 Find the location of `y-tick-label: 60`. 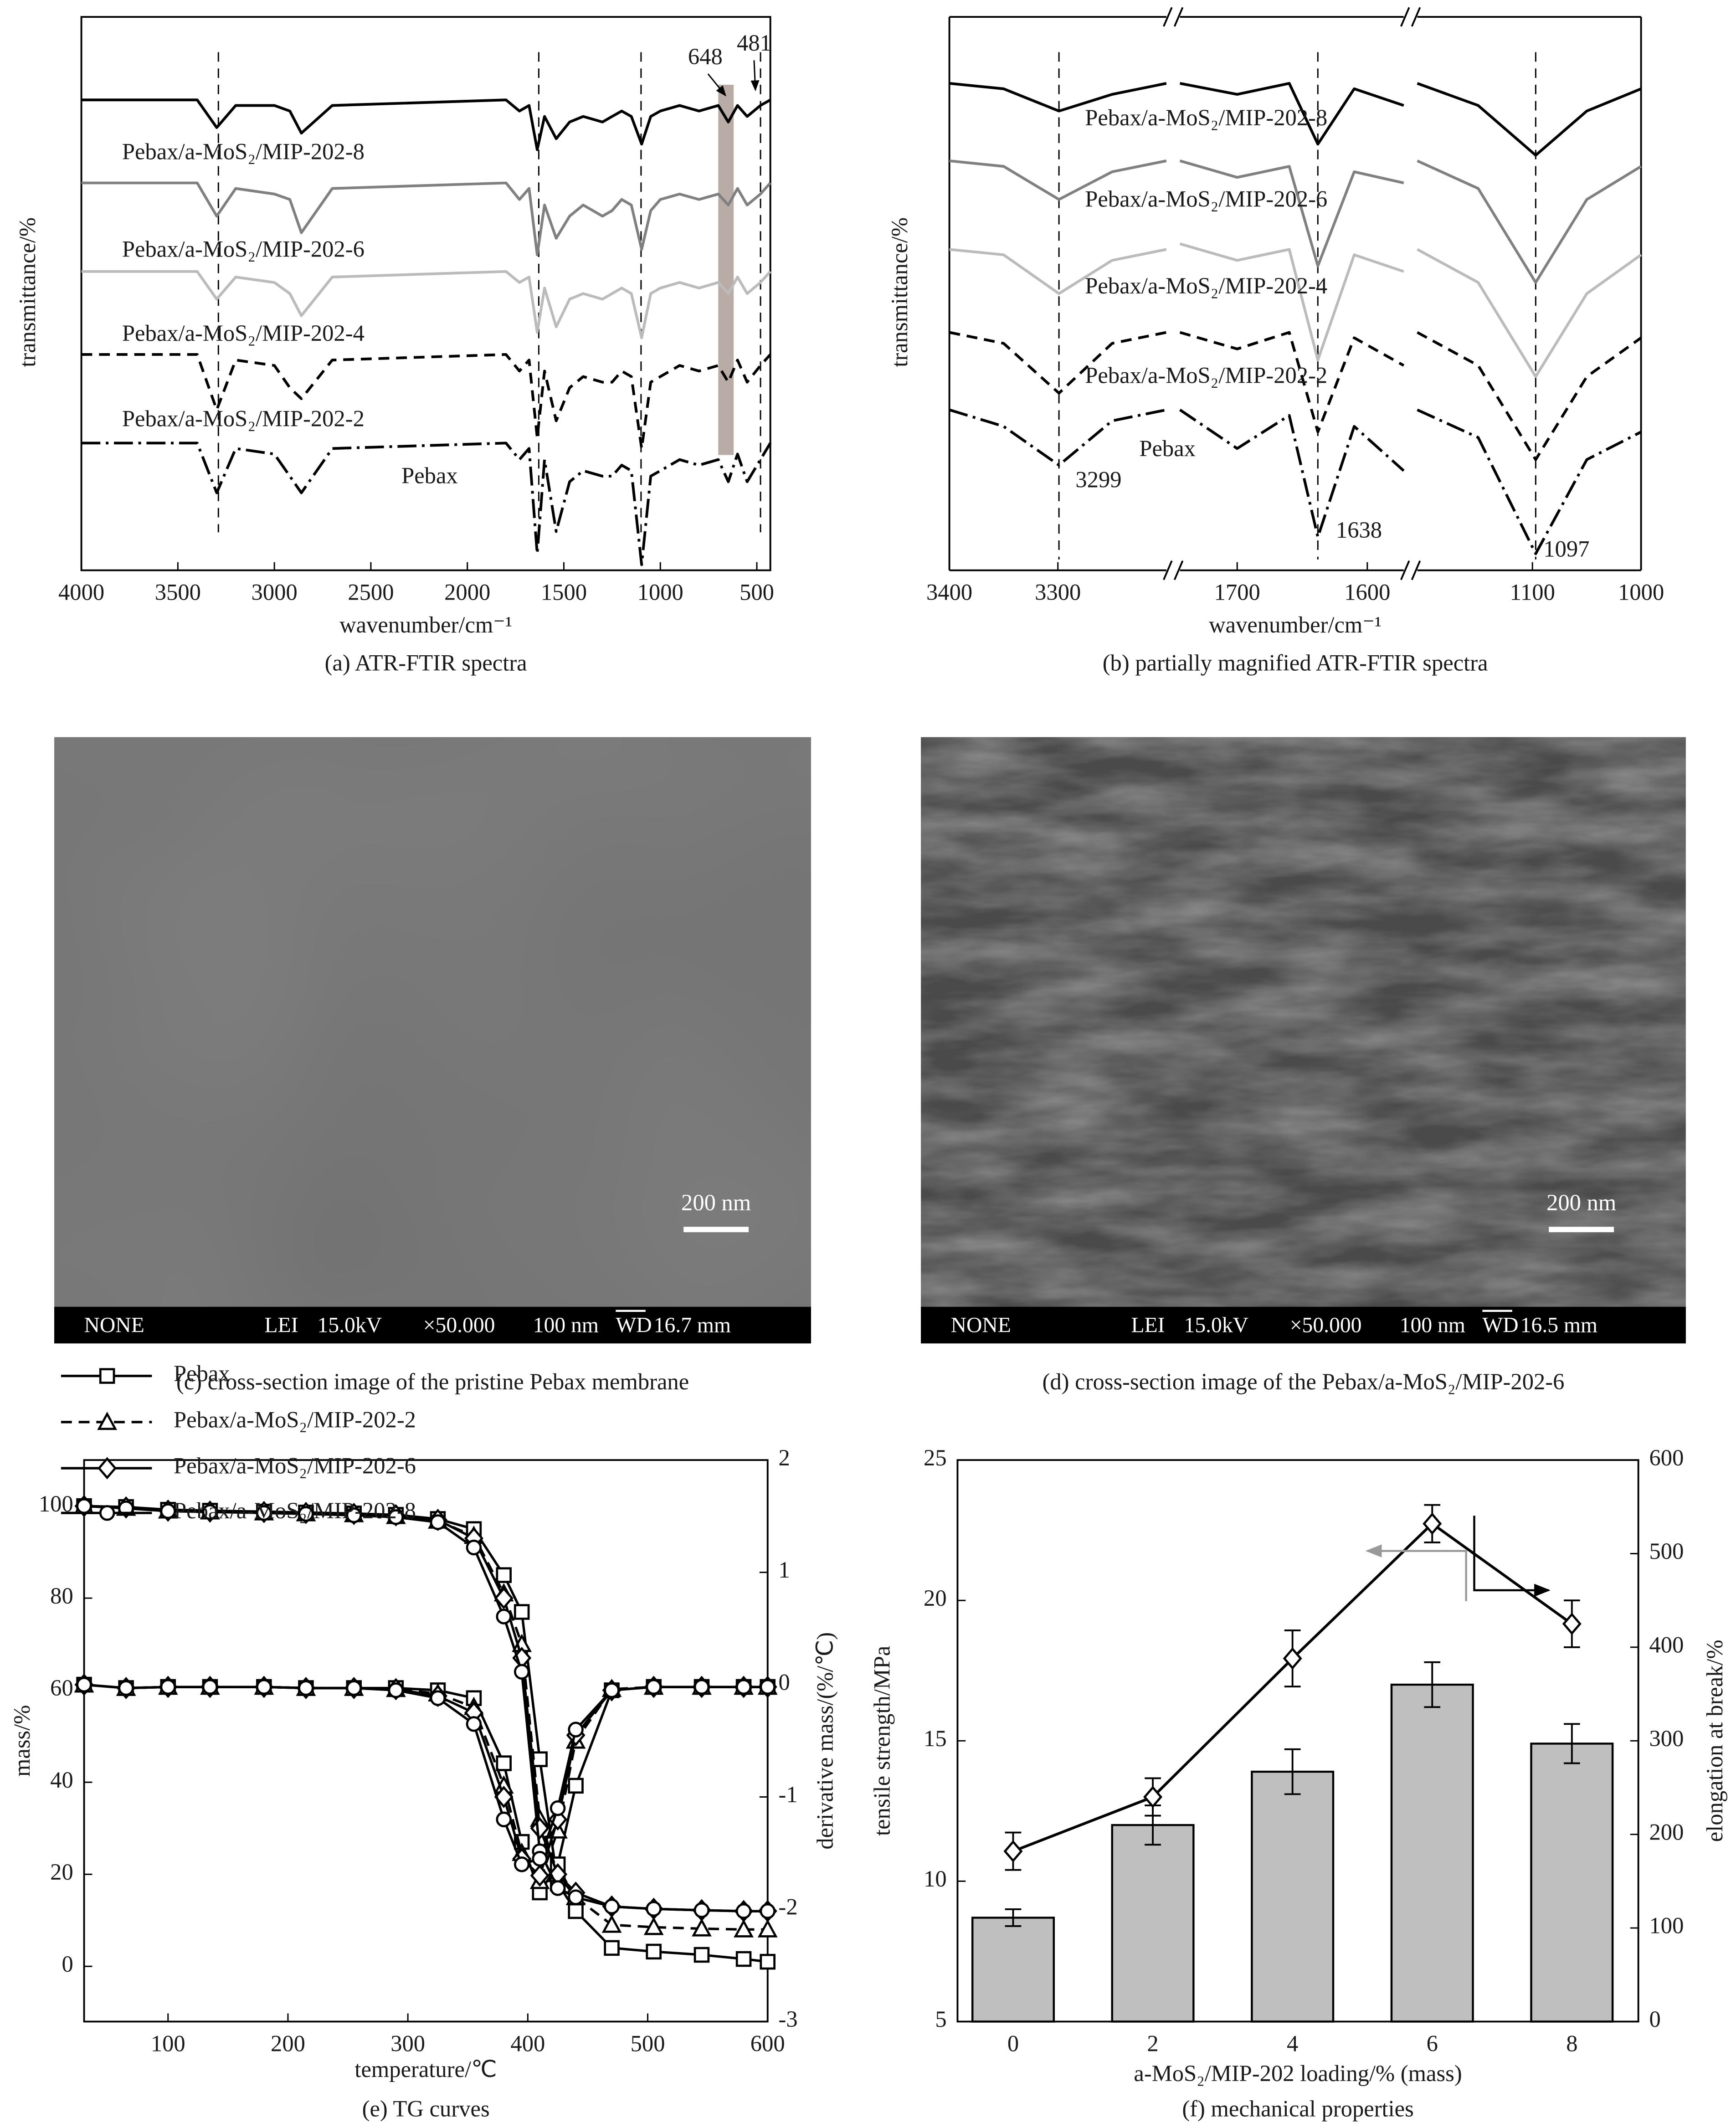

y-tick-label: 60 is located at coordinates (61, 1688).